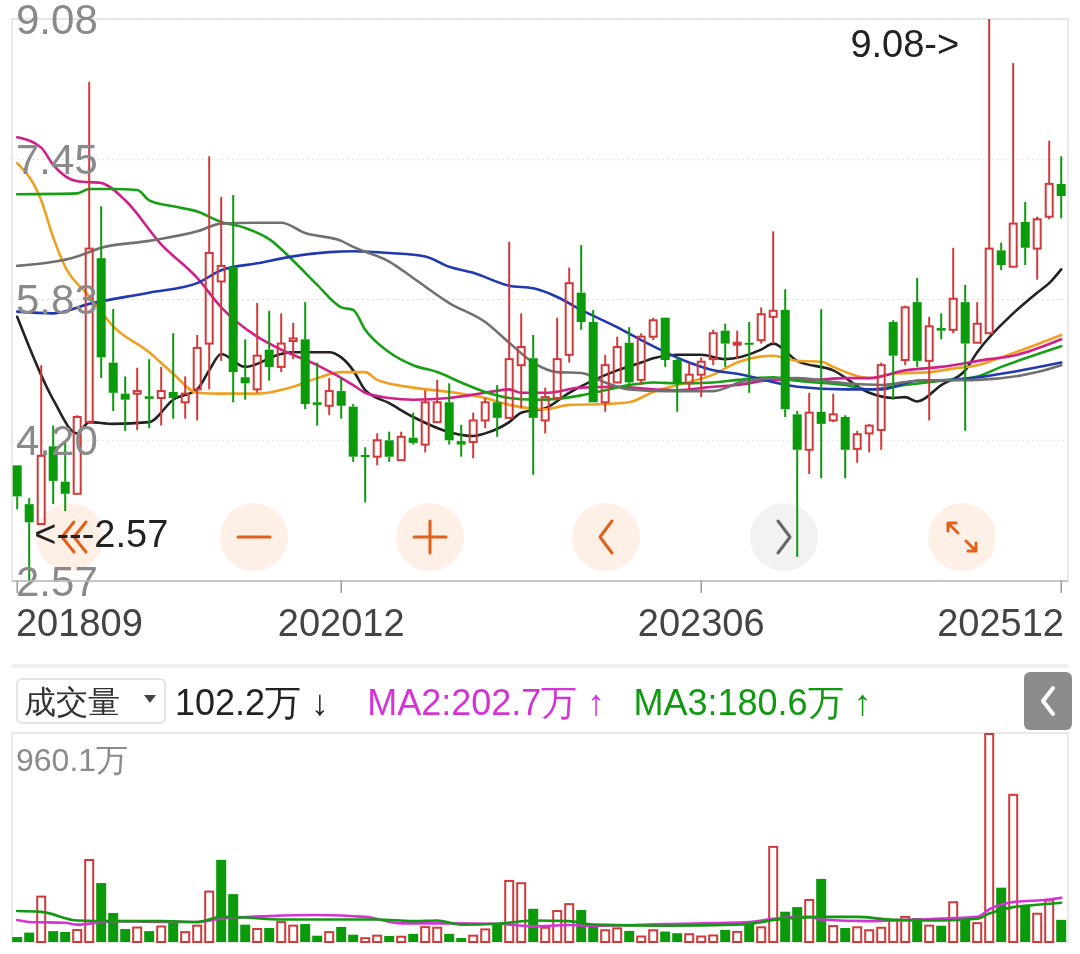 The width and height of the screenshot is (1080, 954). Describe the element at coordinates (1001, 623) in the screenshot. I see `x-tick-label: 202512` at that location.